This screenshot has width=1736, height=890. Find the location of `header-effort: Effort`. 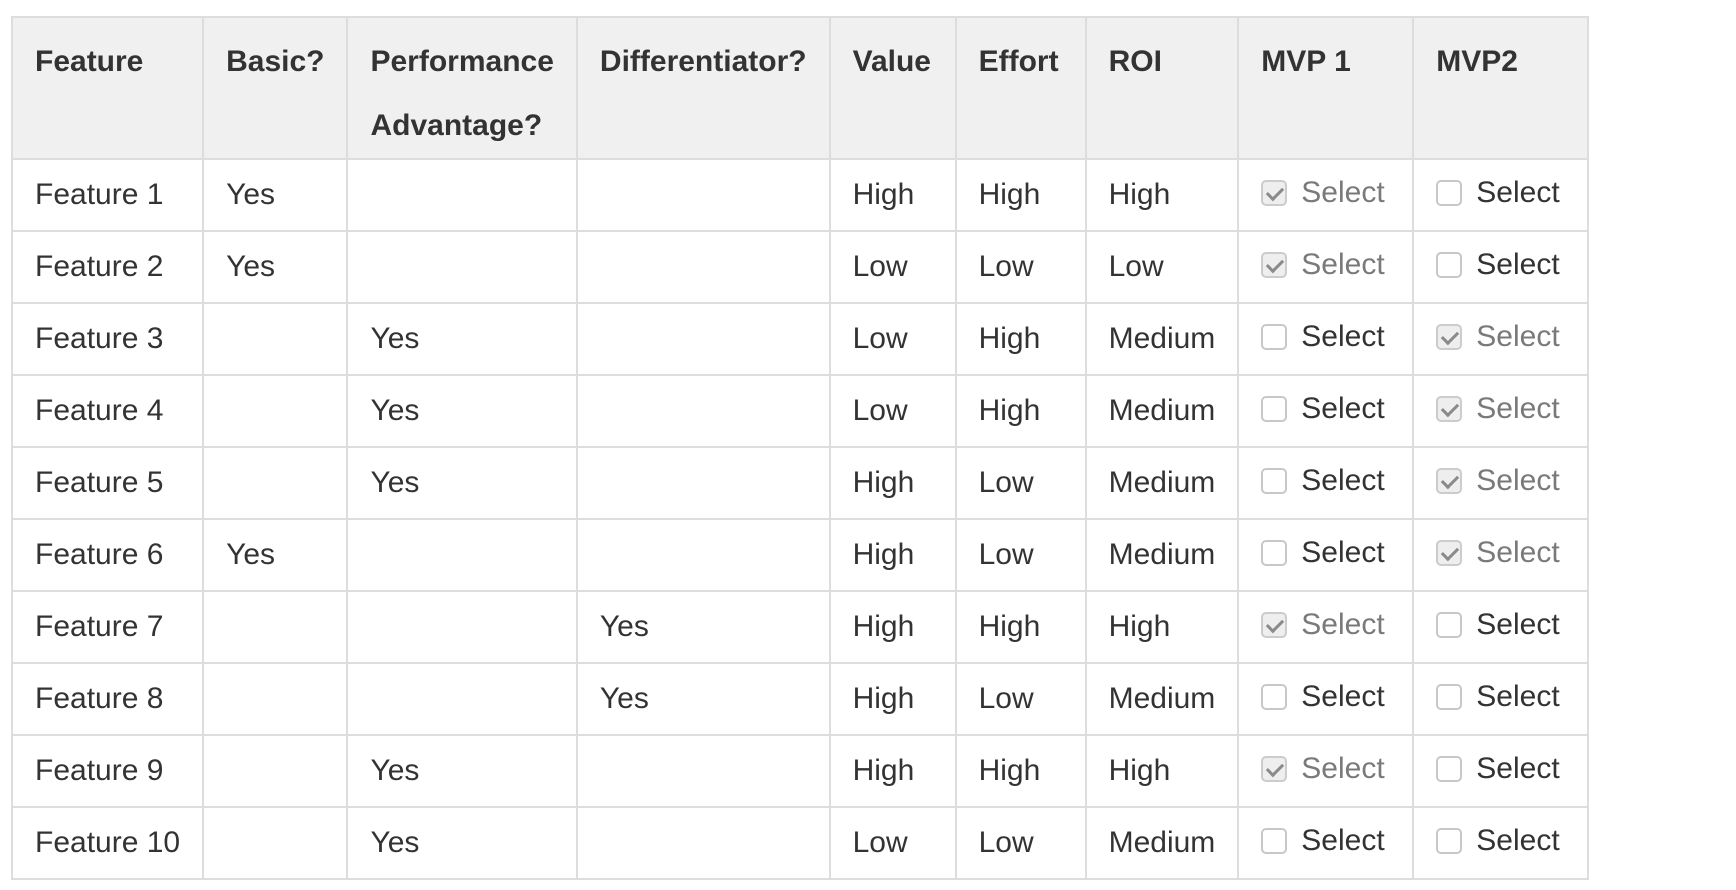

header-effort: Effort is located at coordinates (1020, 88).